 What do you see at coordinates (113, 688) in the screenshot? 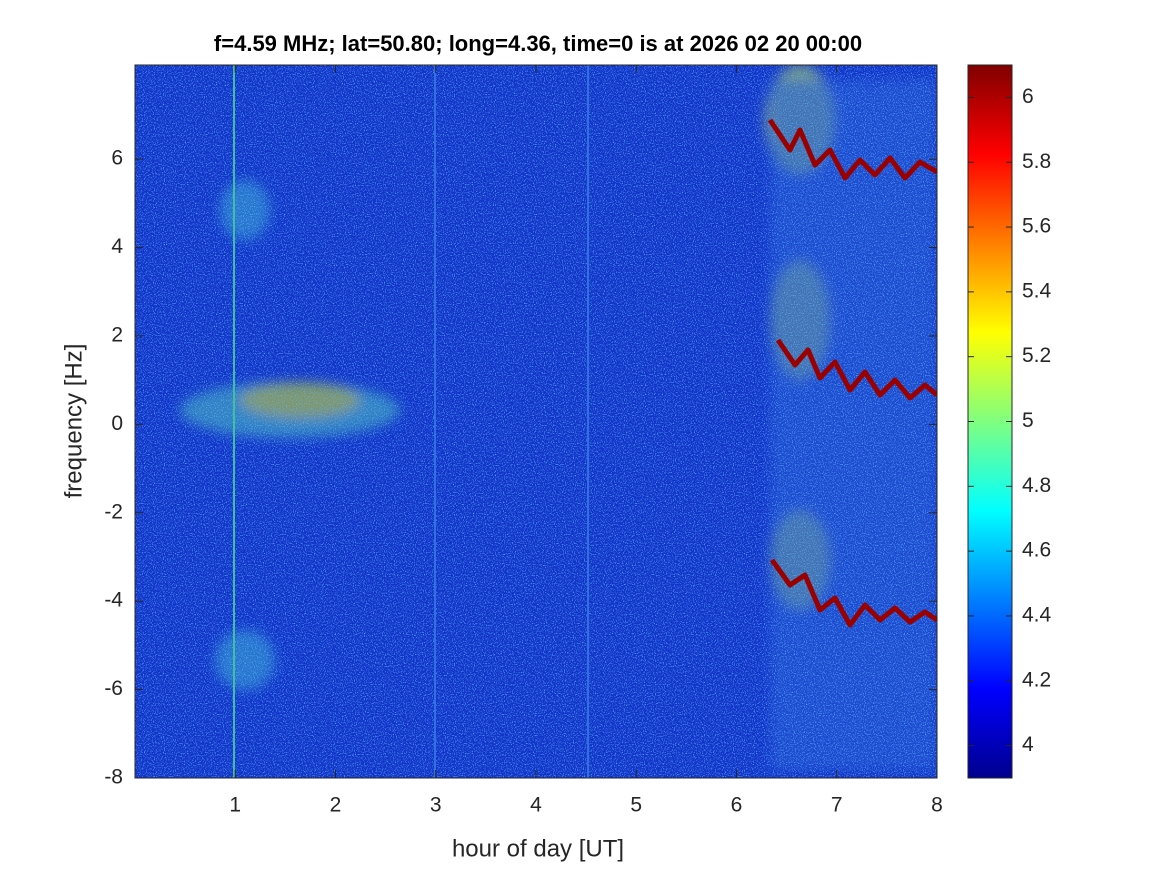
I see `y-tick-label: -6` at bounding box center [113, 688].